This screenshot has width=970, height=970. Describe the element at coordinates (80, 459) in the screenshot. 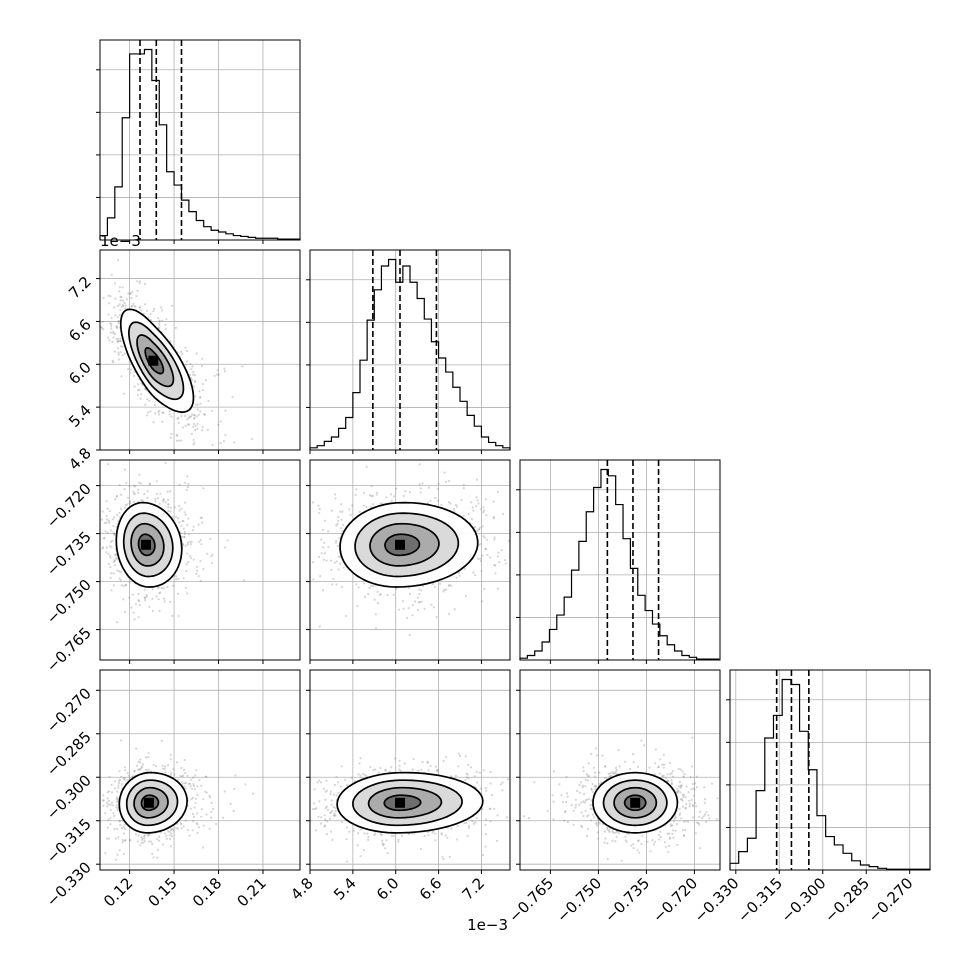

I see `y-tick-label: 4.8` at that location.